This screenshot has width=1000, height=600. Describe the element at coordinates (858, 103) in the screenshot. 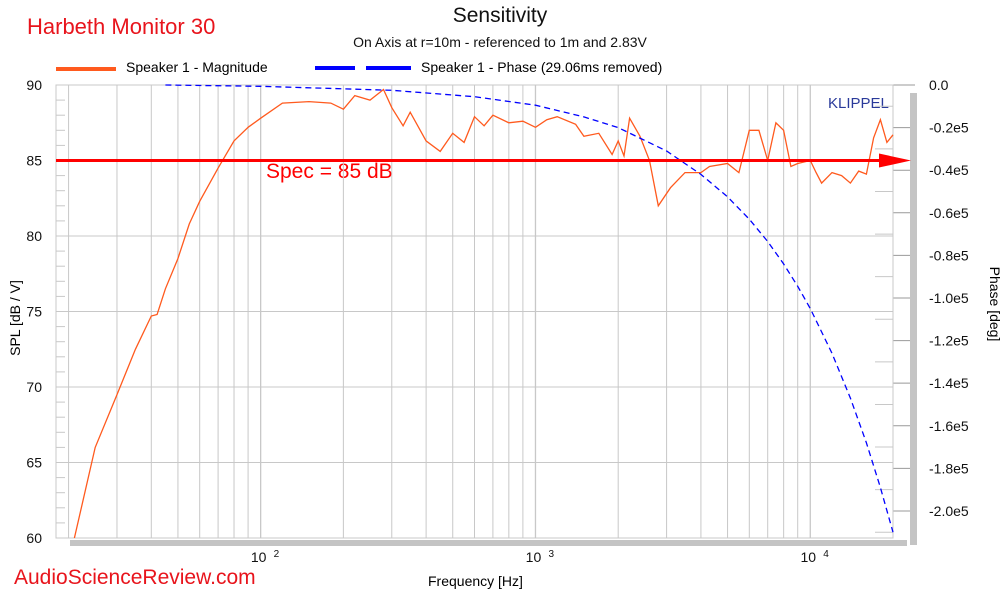

I see `klippel-logo: KLIPPEL` at that location.